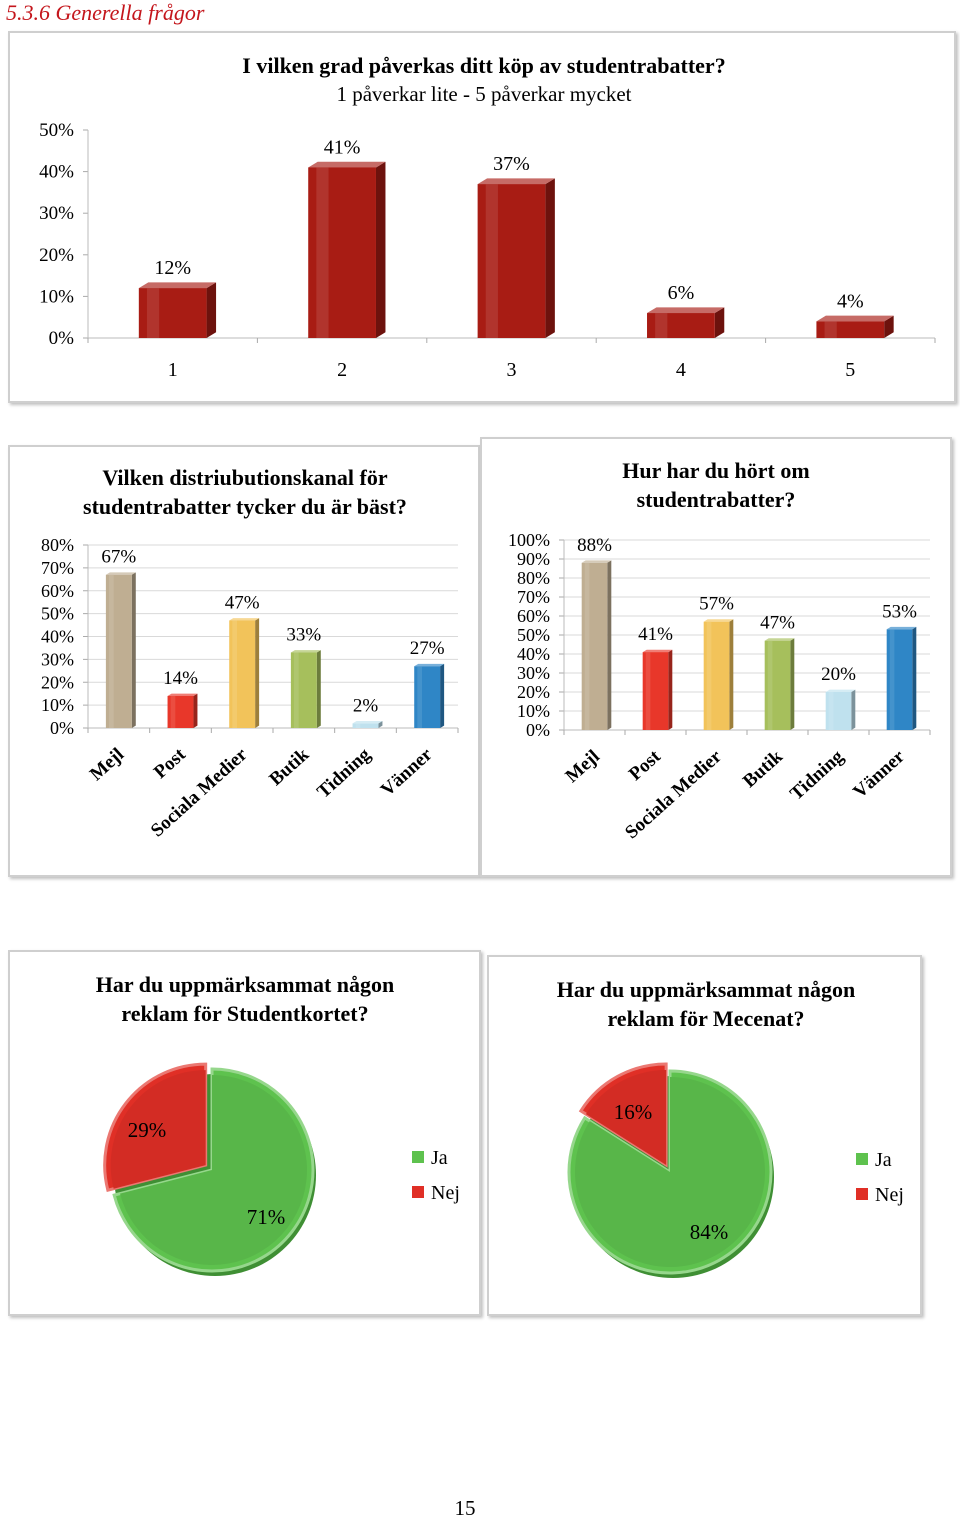 This screenshot has height=1521, width=960. Describe the element at coordinates (533, 692) in the screenshot. I see `y-tick-label: 20%` at that location.